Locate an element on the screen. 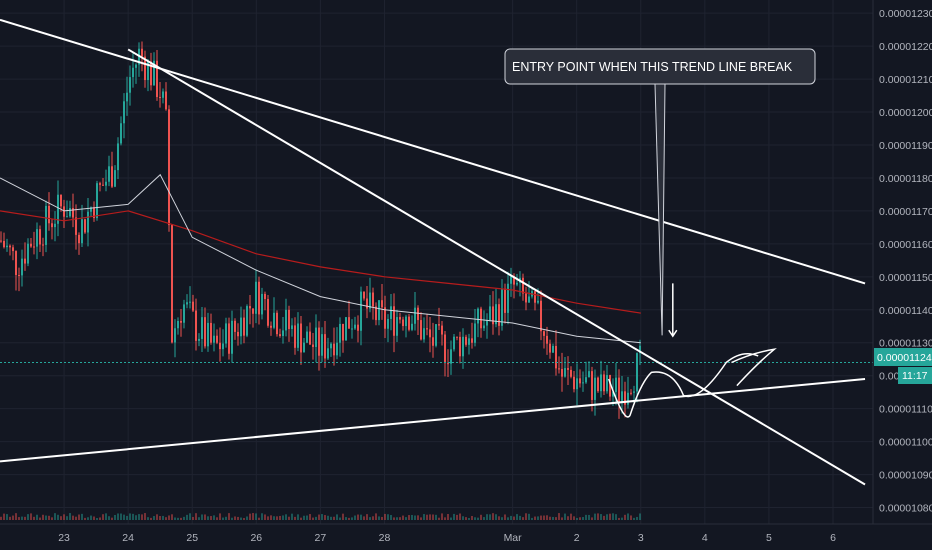  price-tick-label: 0.00001150 is located at coordinates (905, 278).